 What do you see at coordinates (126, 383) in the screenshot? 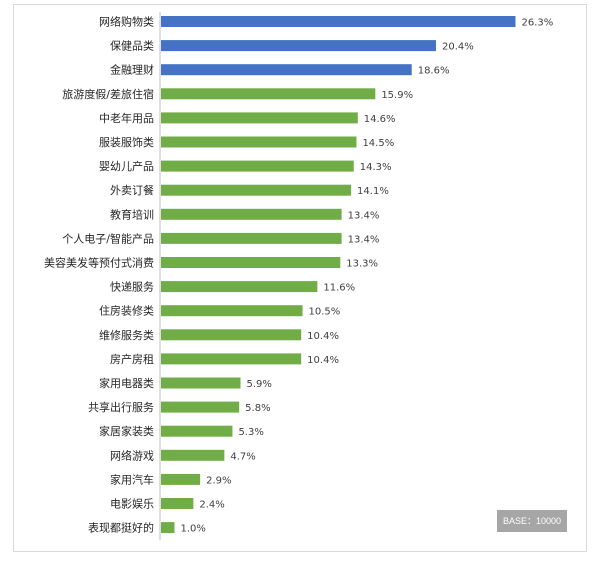
I see `category-label: 家用电器类` at bounding box center [126, 383].